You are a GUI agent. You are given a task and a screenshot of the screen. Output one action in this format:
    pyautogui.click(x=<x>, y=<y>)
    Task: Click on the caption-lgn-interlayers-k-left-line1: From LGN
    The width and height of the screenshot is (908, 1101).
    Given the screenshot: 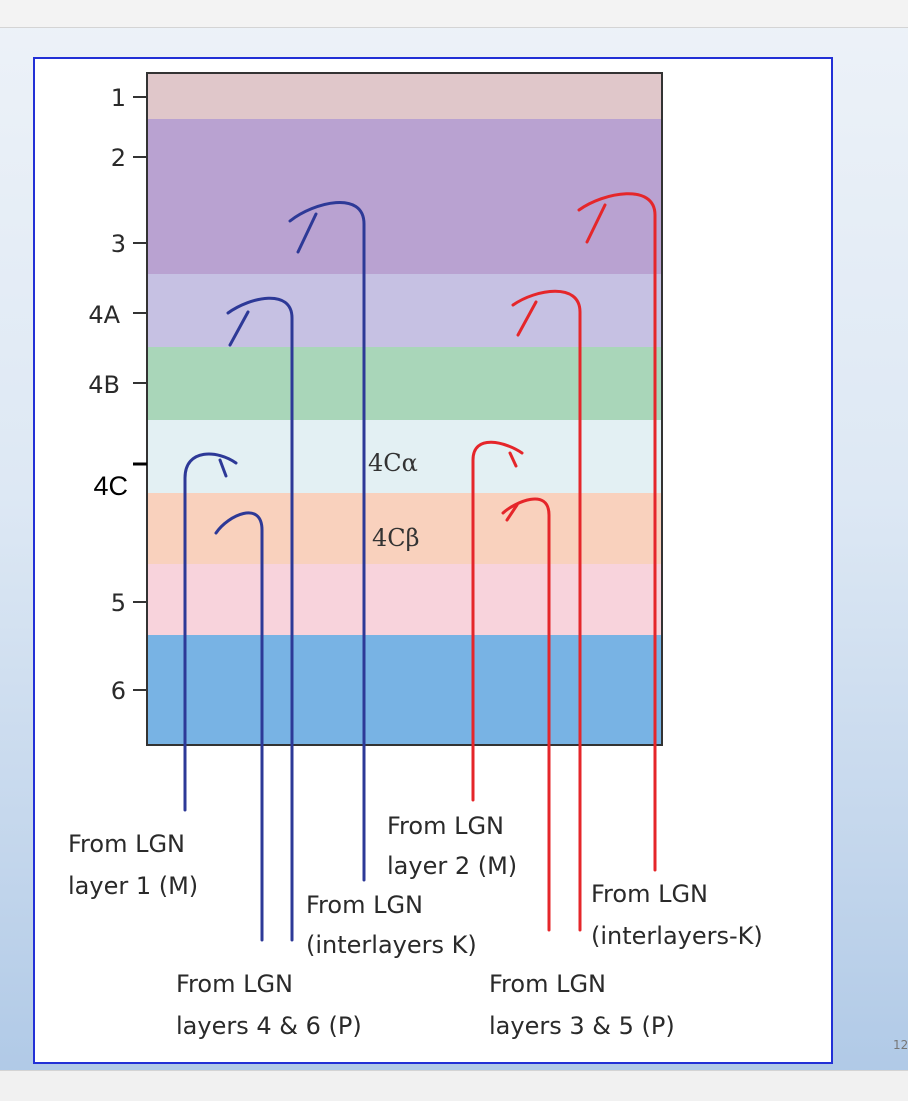 What is the action you would take?
    pyautogui.click(x=364, y=905)
    